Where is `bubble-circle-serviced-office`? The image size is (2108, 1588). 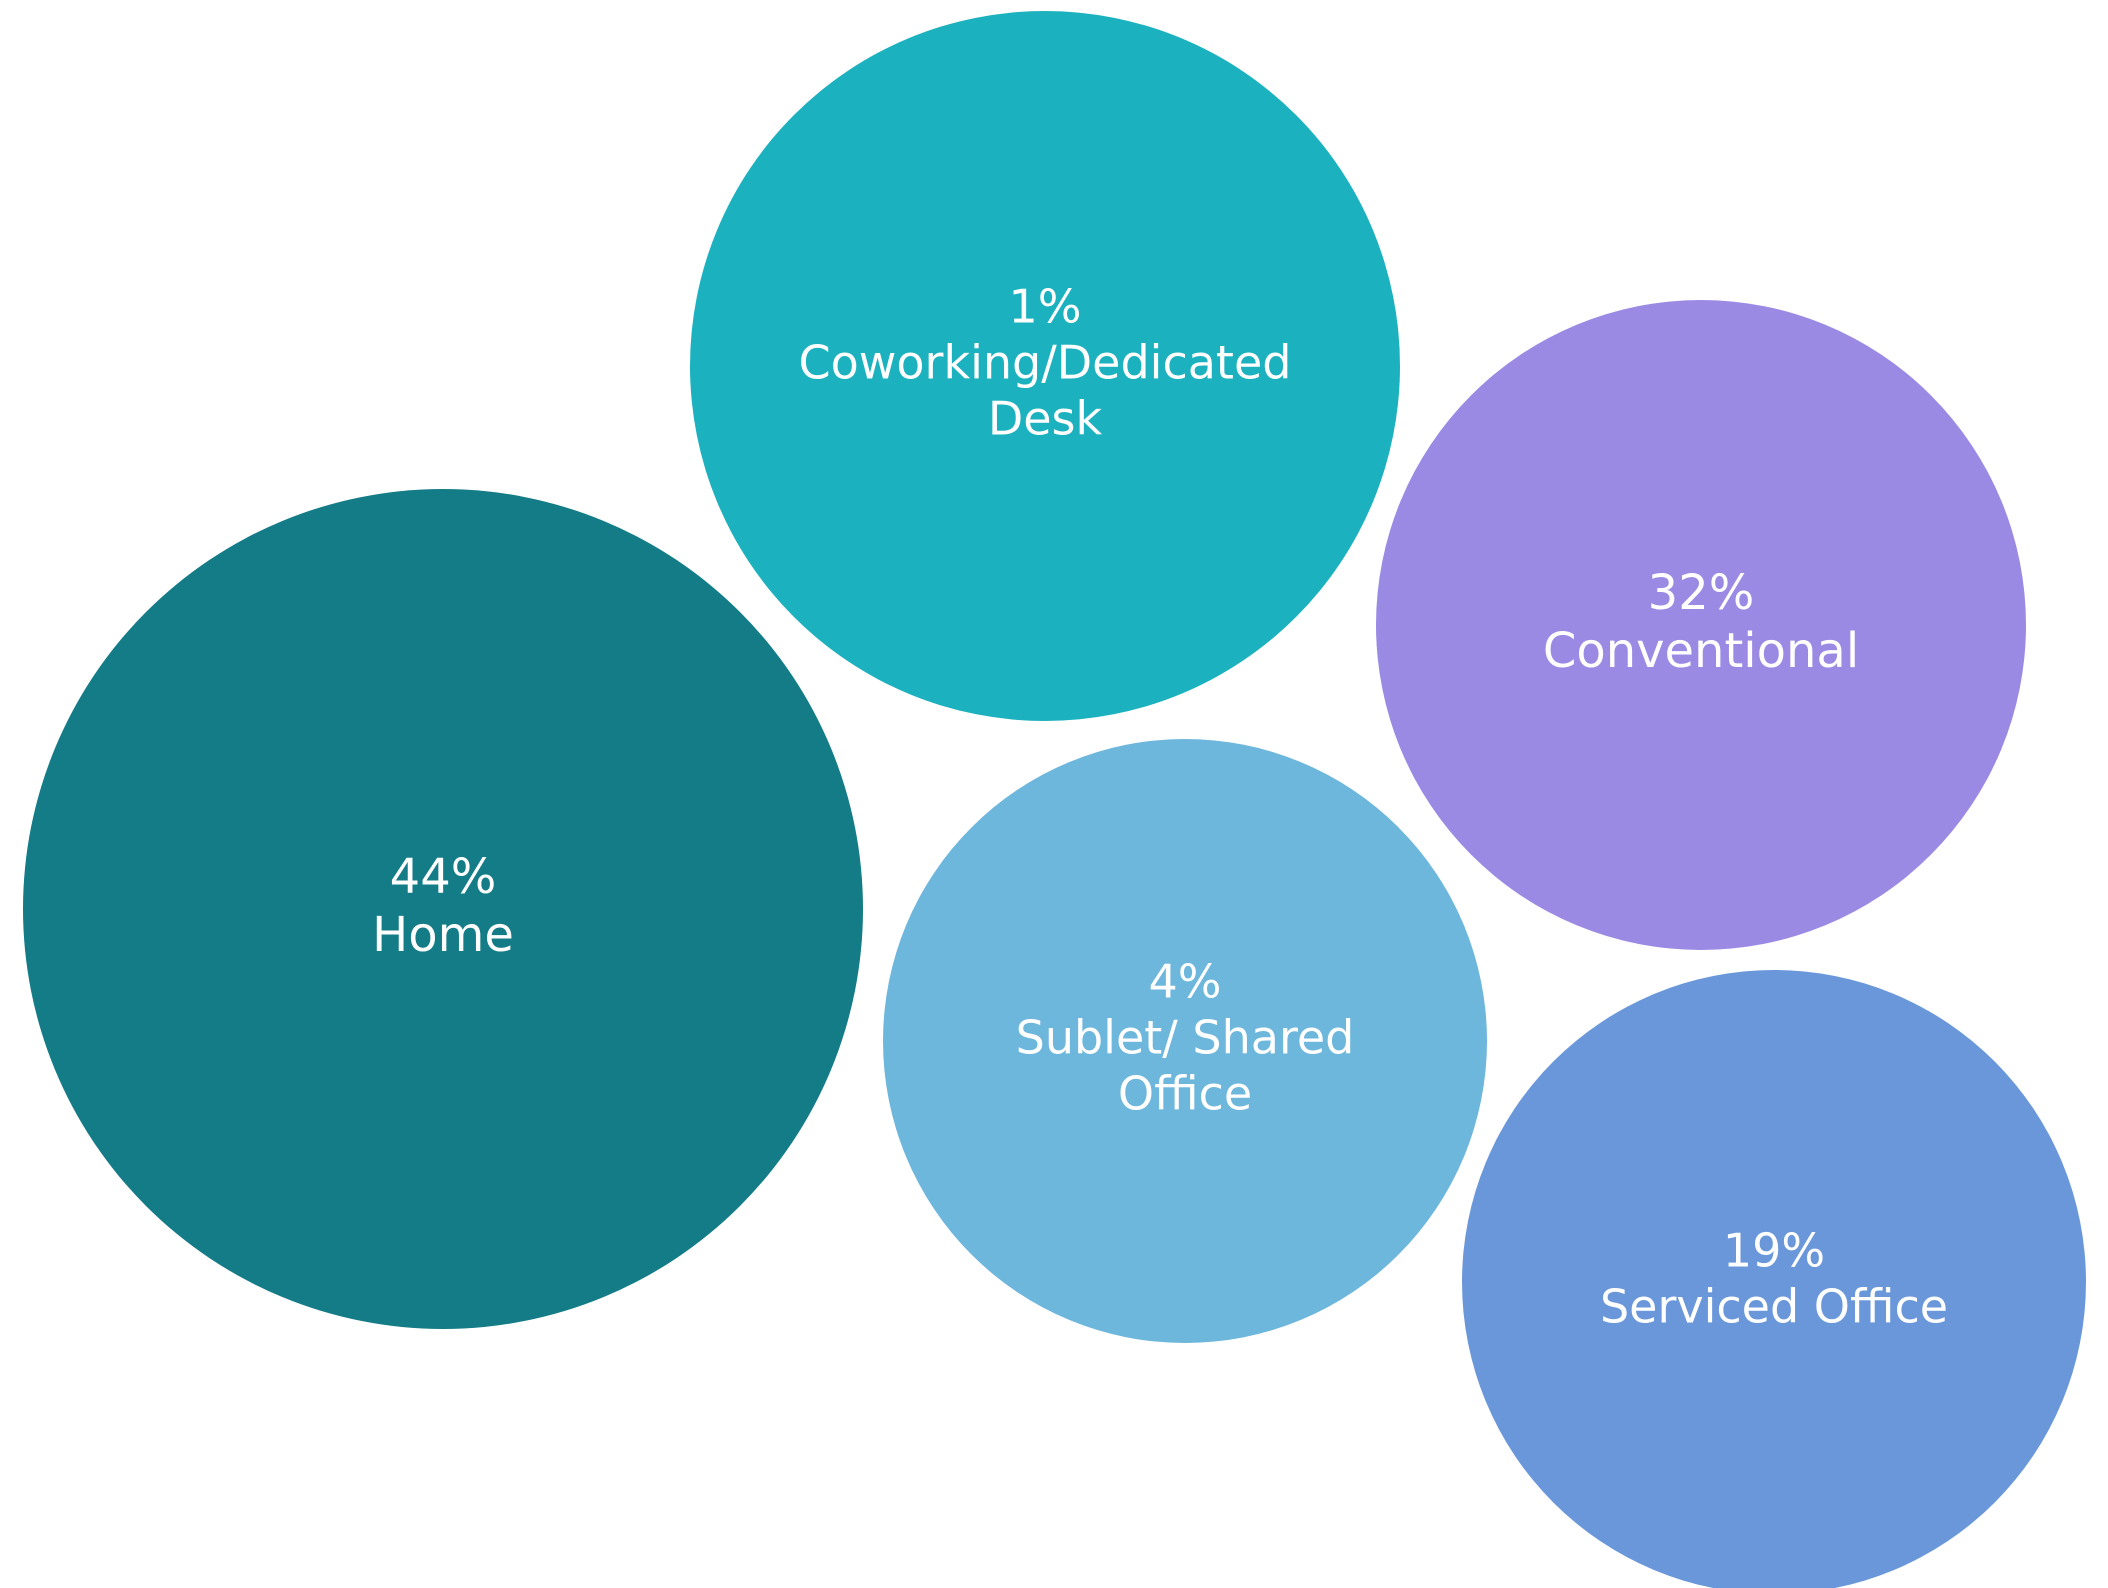
bubble-circle-serviced-office is located at coordinates (1774, 1279).